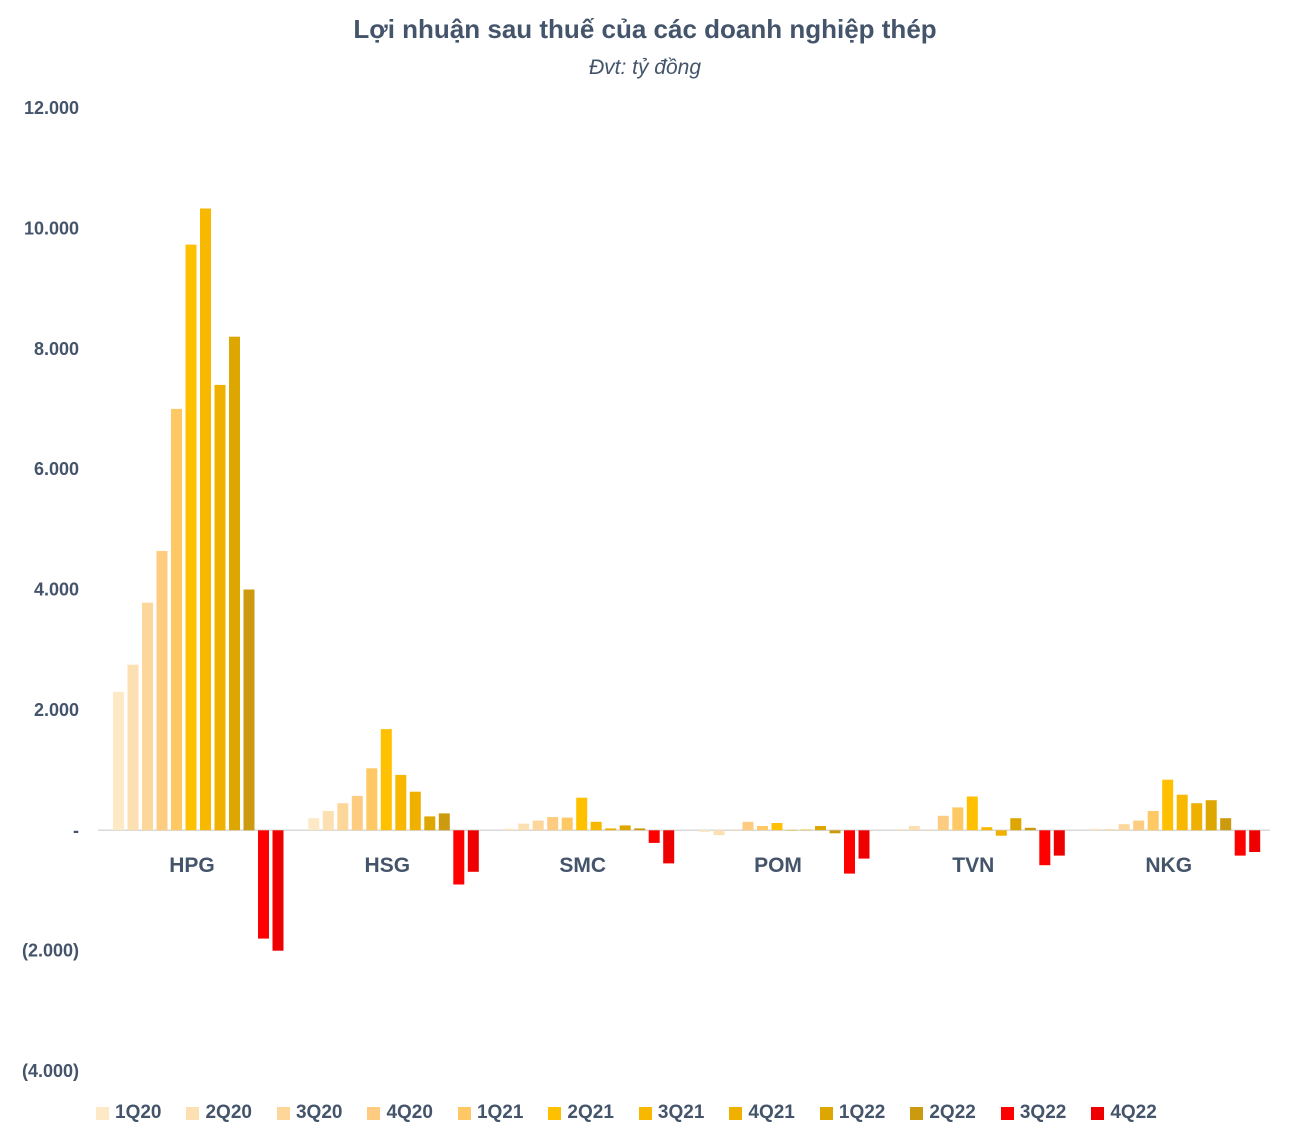 The image size is (1290, 1148). What do you see at coordinates (56, 349) in the screenshot?
I see `y-tick-label: 8.000` at bounding box center [56, 349].